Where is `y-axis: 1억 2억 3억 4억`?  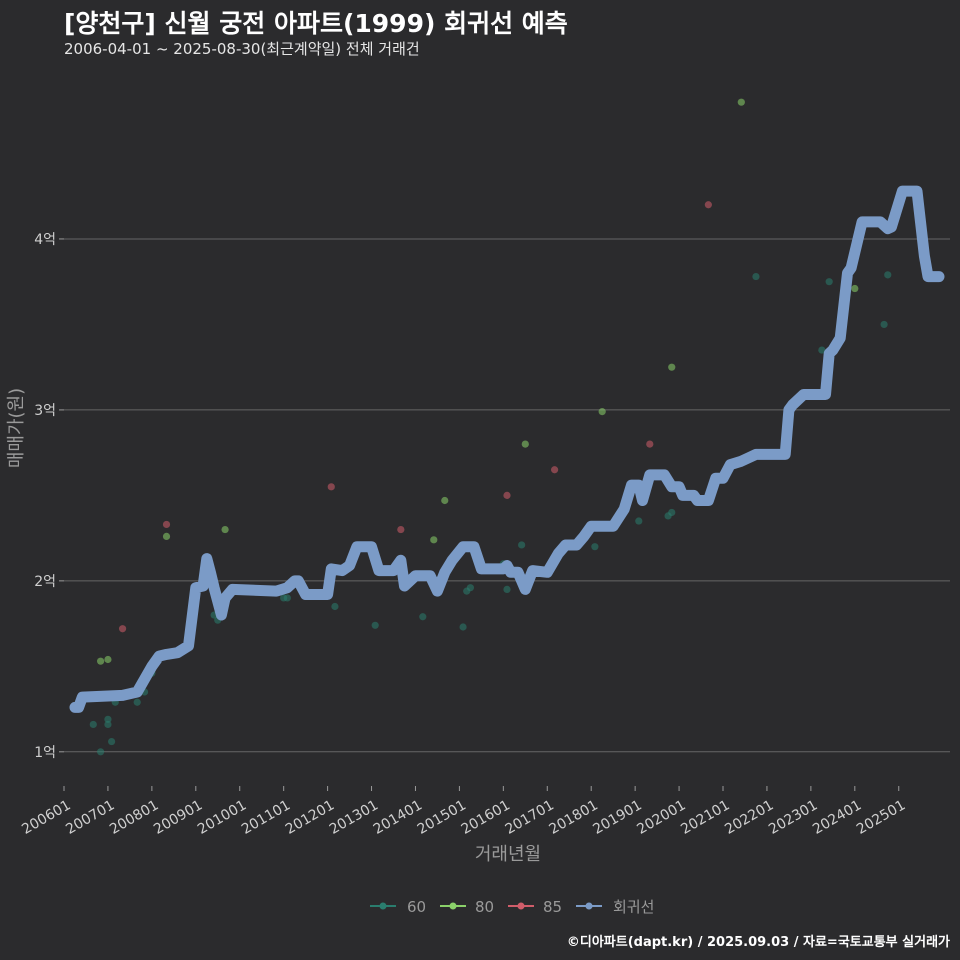 y-axis: 1억 2억 3억 4억 is located at coordinates (49, 496).